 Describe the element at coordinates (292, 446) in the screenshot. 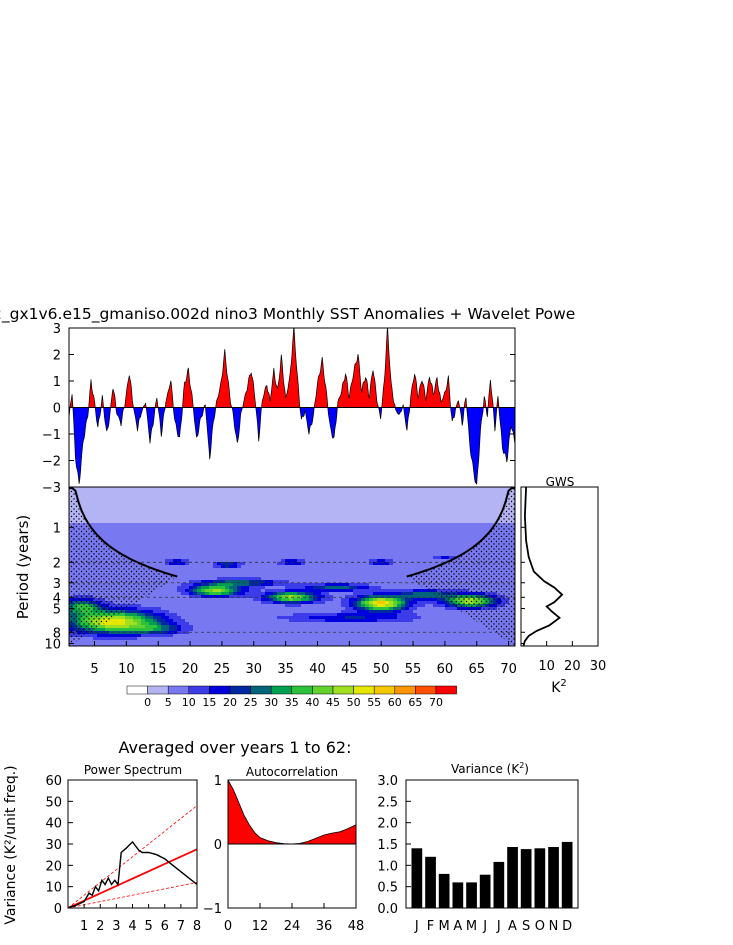

I see `timeseries-negative-anomaly` at that location.